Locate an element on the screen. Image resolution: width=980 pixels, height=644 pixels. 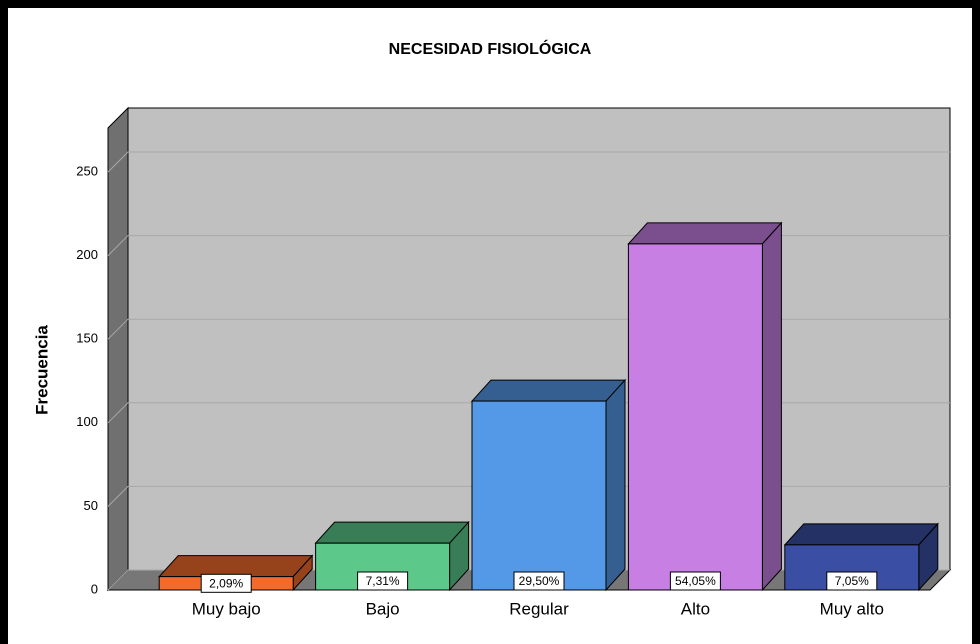
y-tick-label: 50 is located at coordinates (91, 505).